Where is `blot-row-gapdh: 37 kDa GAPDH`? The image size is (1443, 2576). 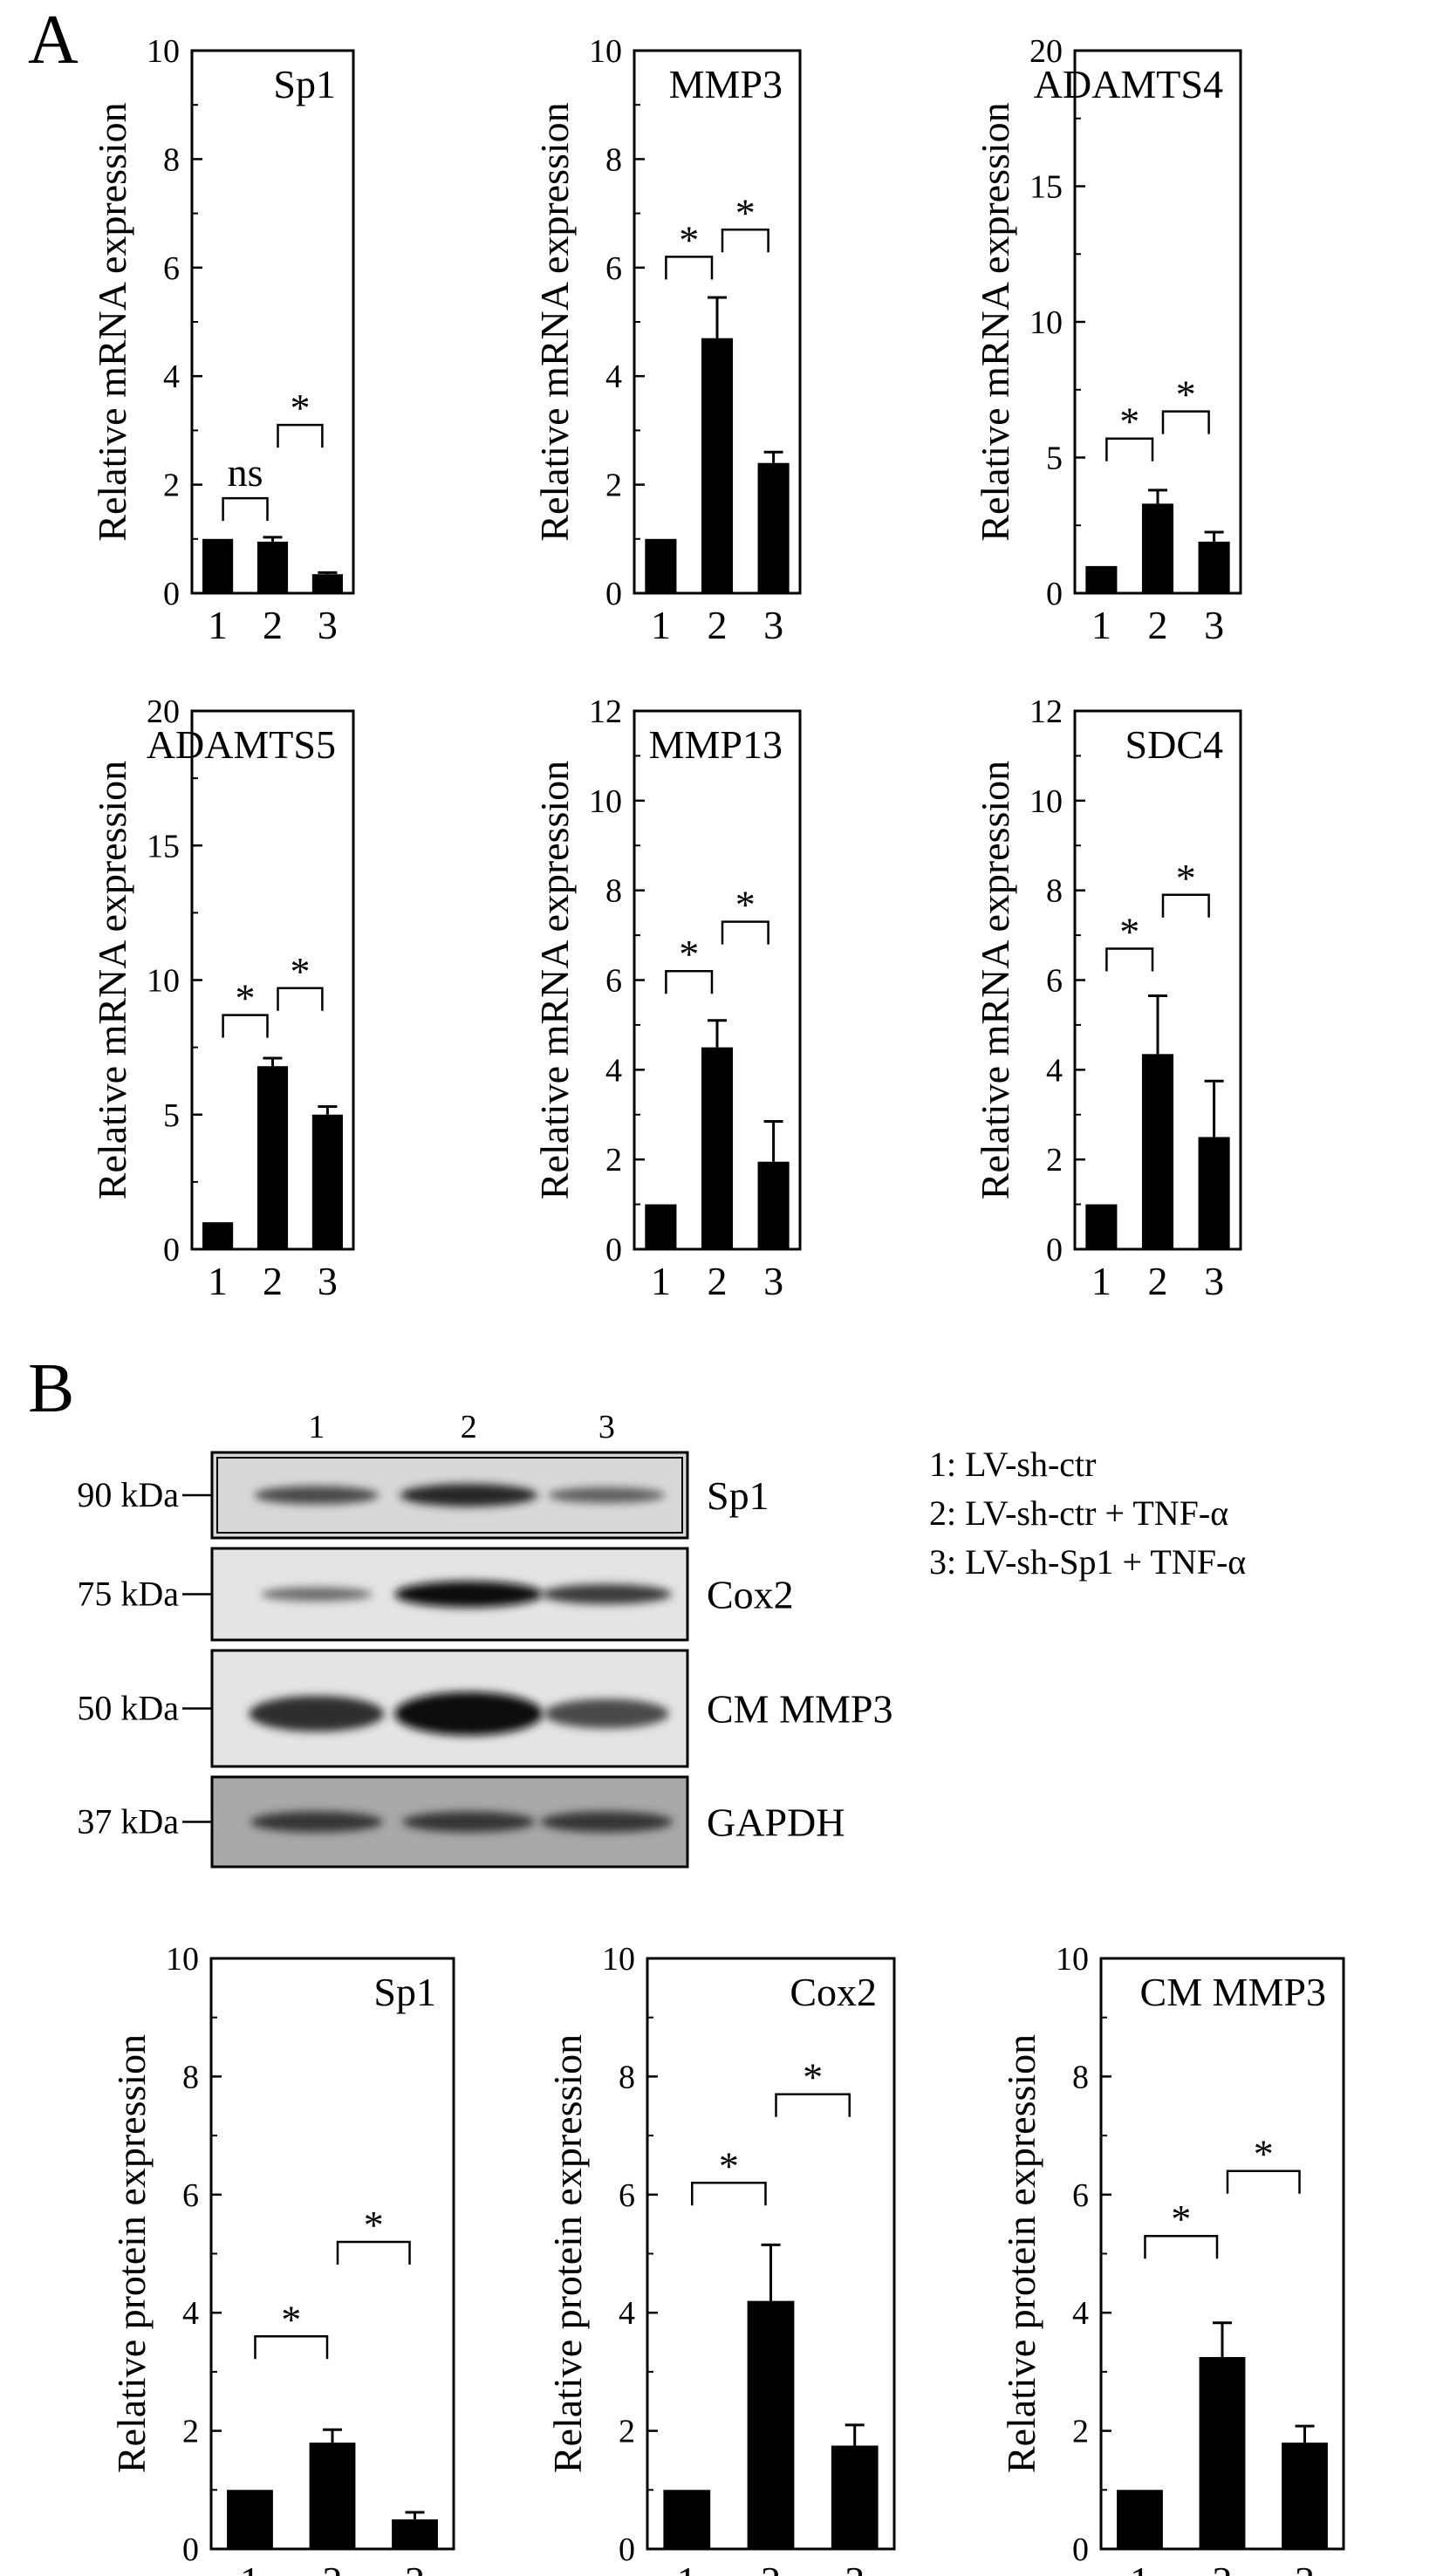 blot-row-gapdh: 37 kDa GAPDH is located at coordinates (461, 1822).